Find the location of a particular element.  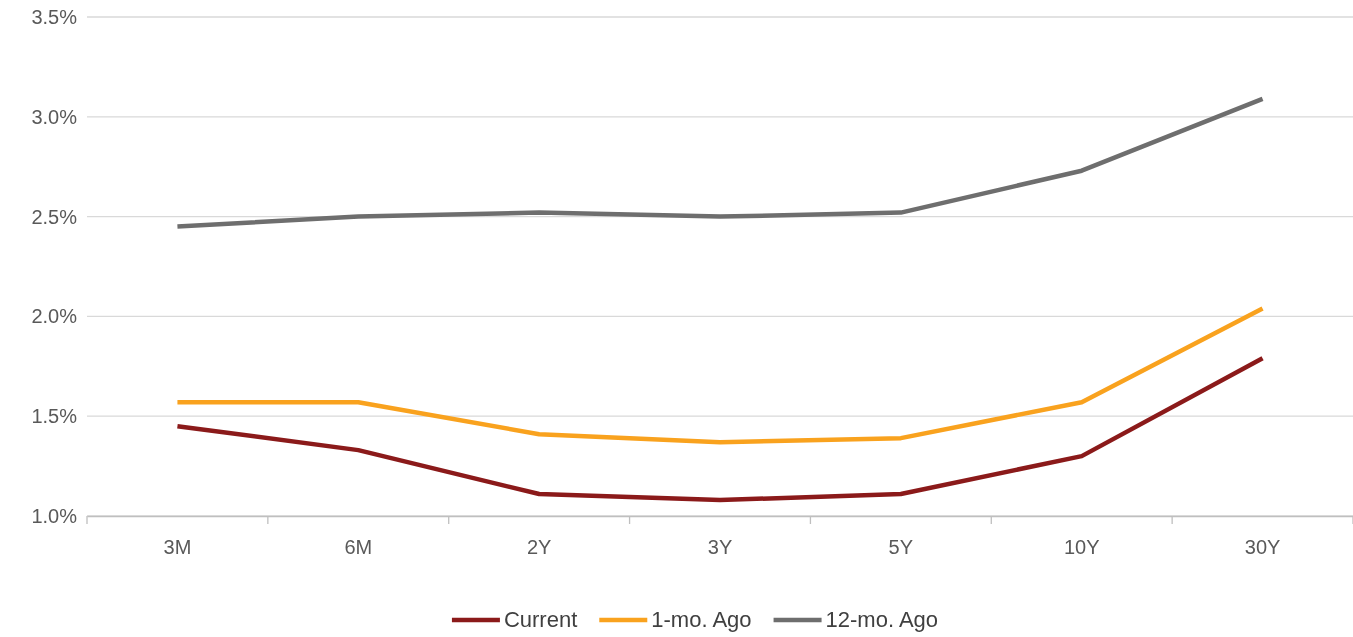

x-tick-label: 3Y is located at coordinates (720, 547).